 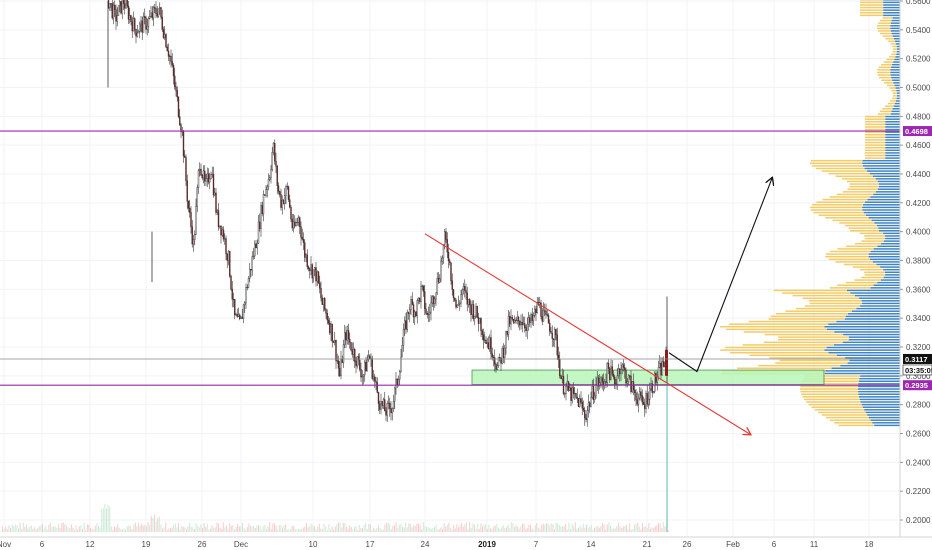 What do you see at coordinates (774, 544) in the screenshot?
I see `x-tick-label: 6` at bounding box center [774, 544].